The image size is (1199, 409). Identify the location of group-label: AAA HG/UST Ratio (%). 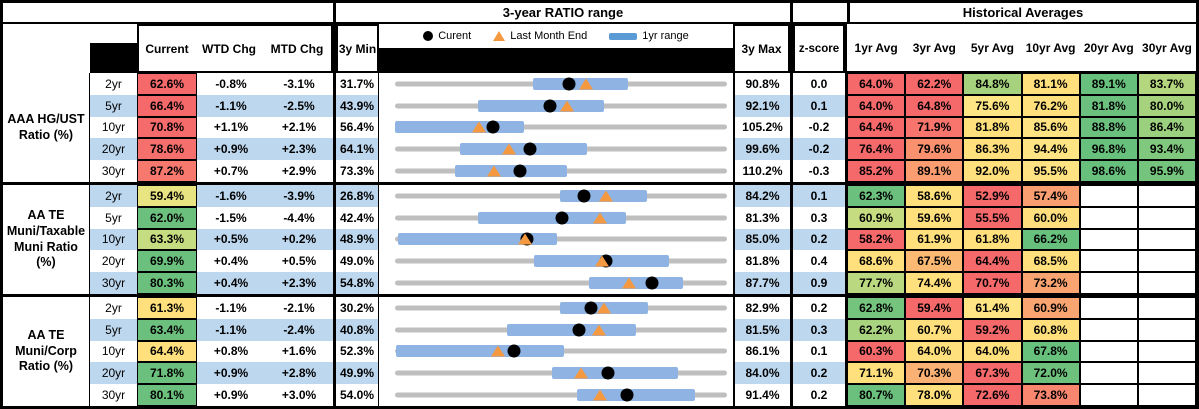
(46, 127).